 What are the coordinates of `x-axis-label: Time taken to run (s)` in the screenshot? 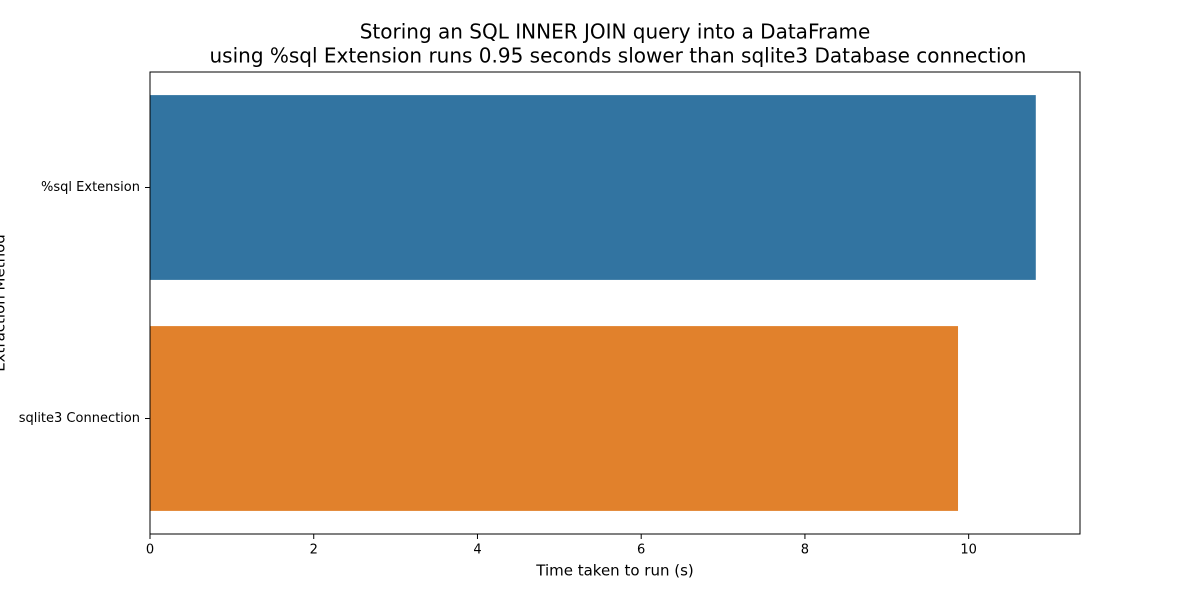 It's located at (614, 571).